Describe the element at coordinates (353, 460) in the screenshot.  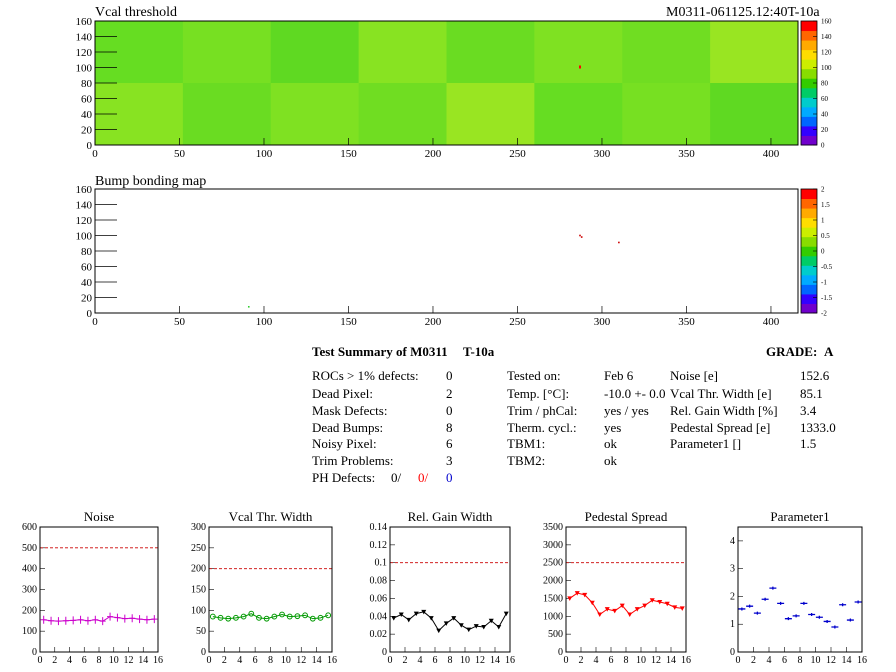
I see `trim-label: Trim Problems:` at that location.